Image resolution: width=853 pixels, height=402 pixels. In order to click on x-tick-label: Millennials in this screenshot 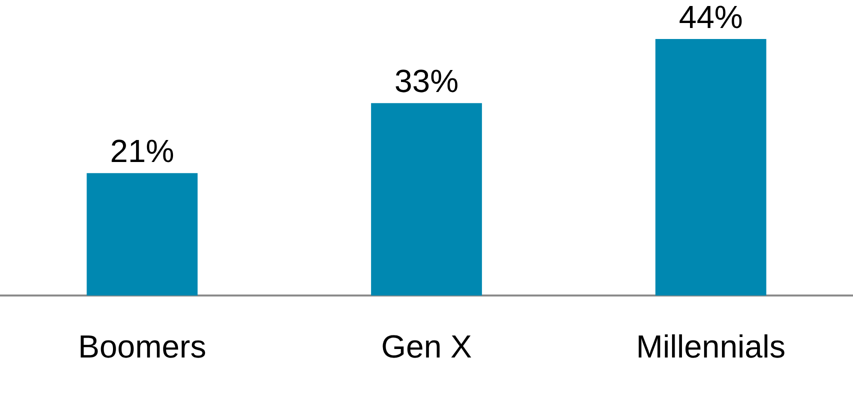, I will do `click(711, 346)`.